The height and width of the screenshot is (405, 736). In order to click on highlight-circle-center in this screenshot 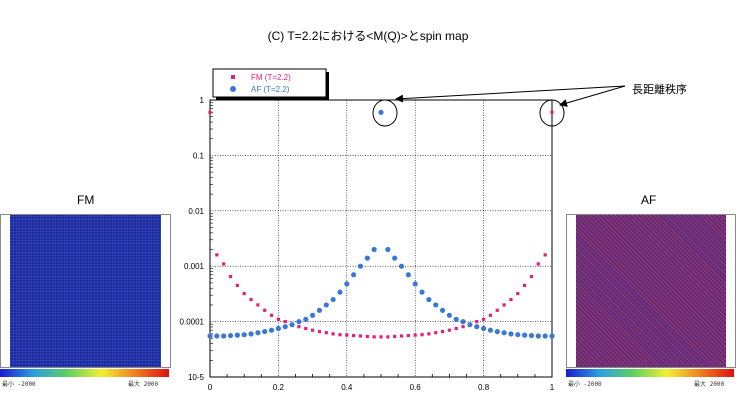, I will do `click(385, 113)`.